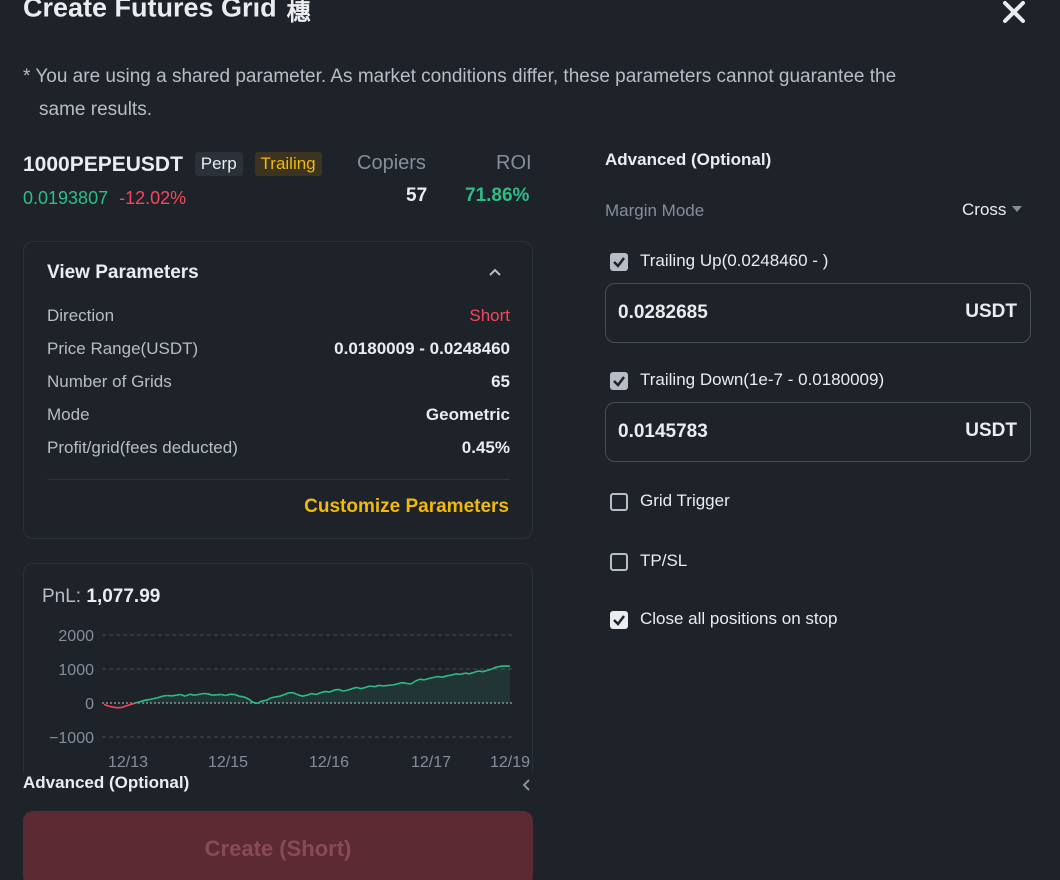 This screenshot has width=1060, height=880. I want to click on param-row-profit: Profit/grid(fees deducted) 0.45%, so click(278, 449).